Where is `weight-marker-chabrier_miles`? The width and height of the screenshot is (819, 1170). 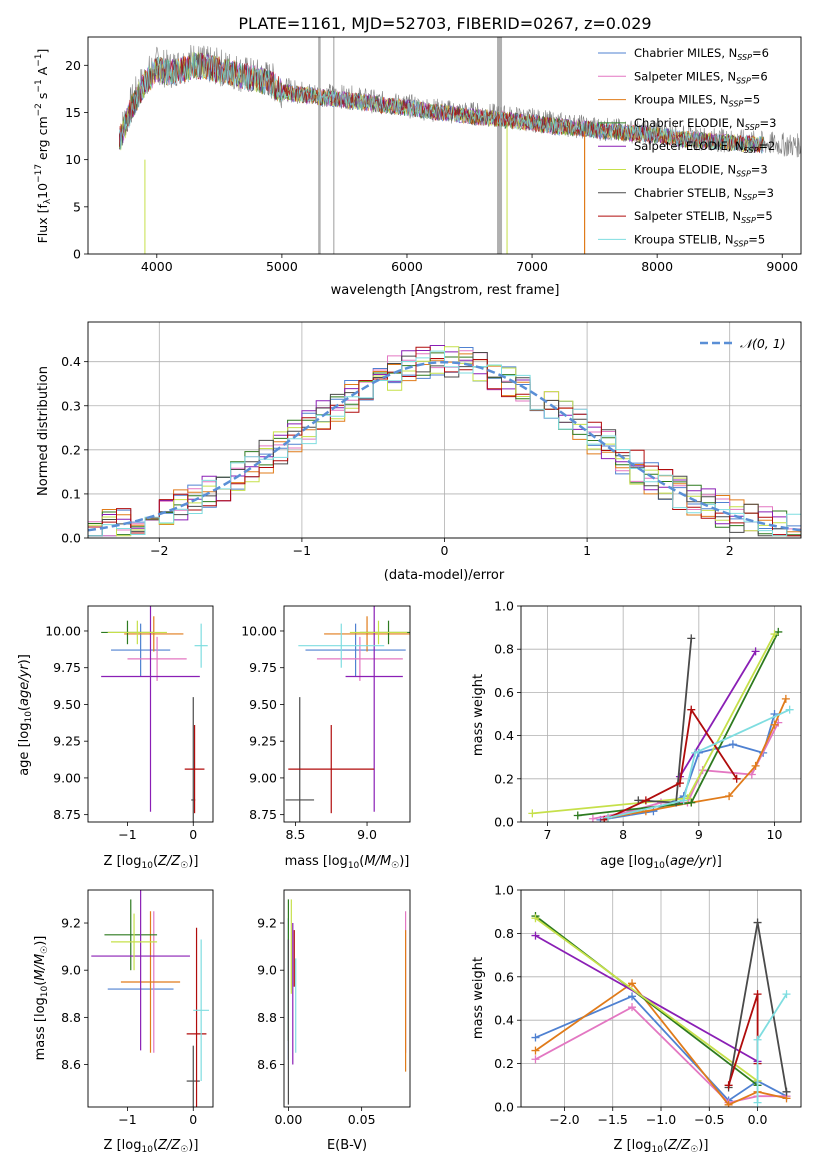 weight-marker-chabrier_miles is located at coordinates (632, 996).